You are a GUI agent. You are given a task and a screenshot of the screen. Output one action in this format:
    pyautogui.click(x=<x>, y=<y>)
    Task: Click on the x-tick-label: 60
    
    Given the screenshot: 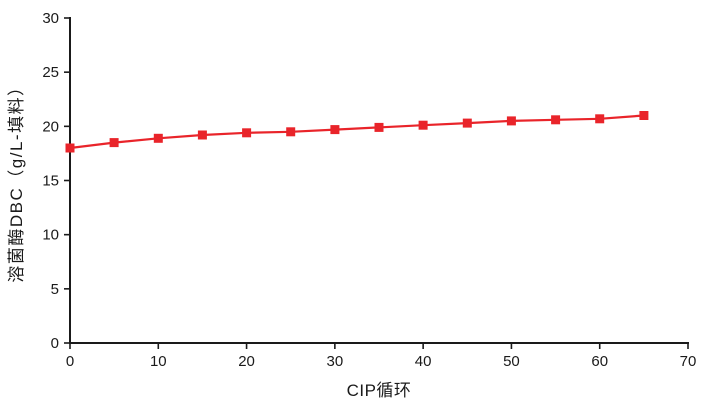 What is the action you would take?
    pyautogui.click(x=599, y=361)
    